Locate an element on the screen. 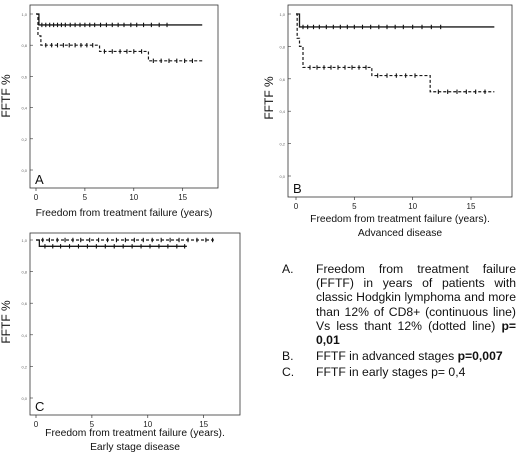 The image size is (520, 473). x-axis-sublabel: Advanced disease is located at coordinates (400, 233).